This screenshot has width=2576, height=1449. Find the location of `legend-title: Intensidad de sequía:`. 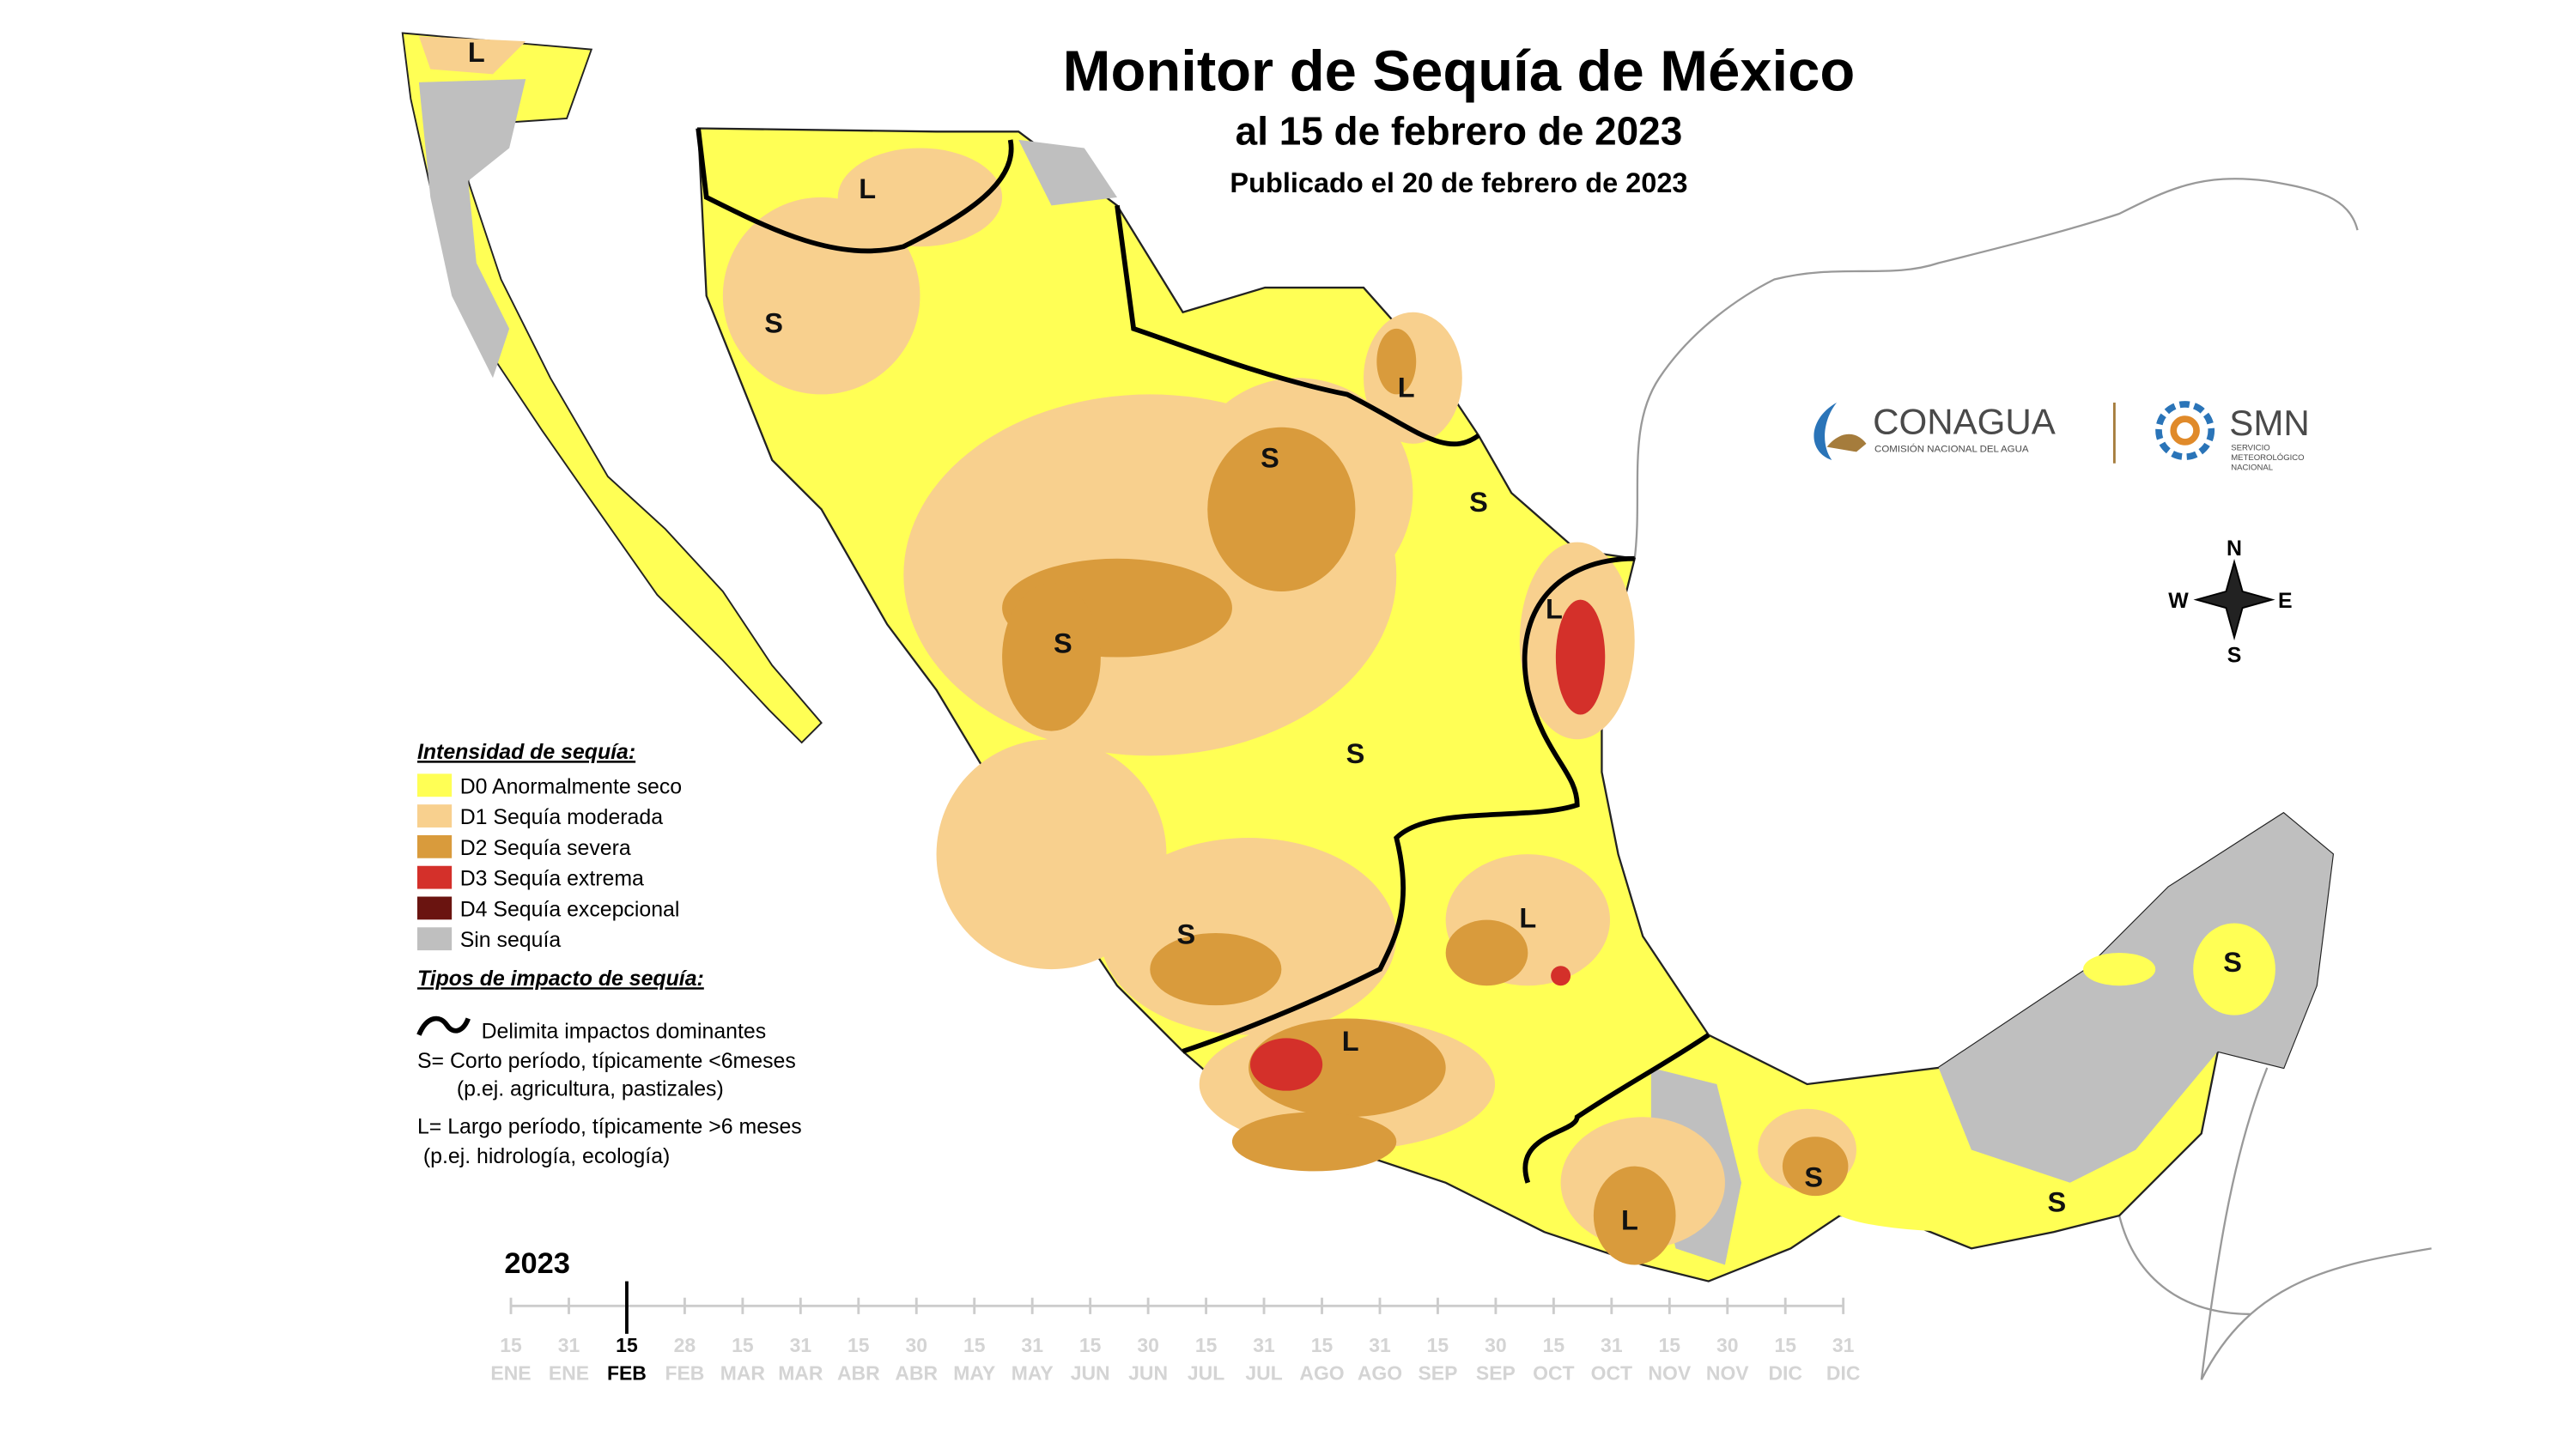

legend-title: Intensidad de sequía: is located at coordinates (526, 752).